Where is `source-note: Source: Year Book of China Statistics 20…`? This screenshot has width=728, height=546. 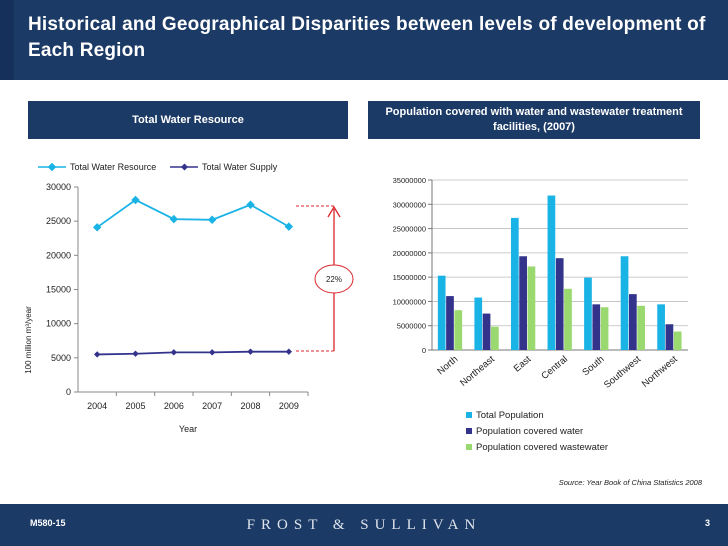 source-note: Source: Year Book of China Statistics 20… is located at coordinates (630, 482).